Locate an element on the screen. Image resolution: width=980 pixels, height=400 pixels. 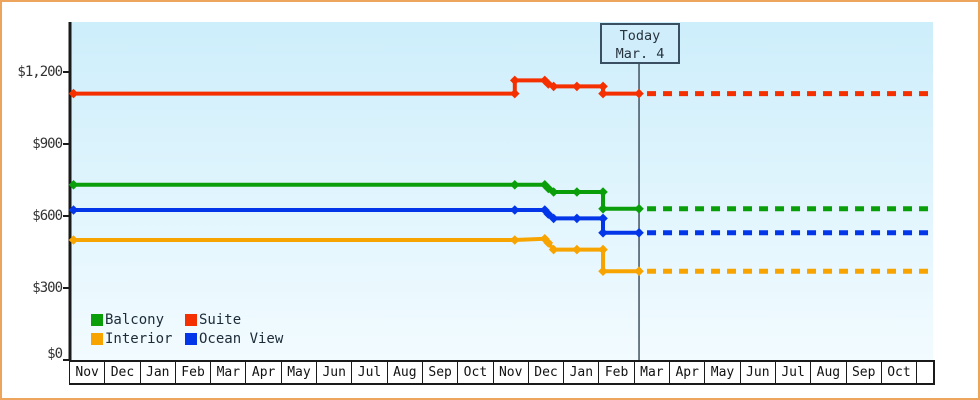
legend-item-ocean-view: Ocean View is located at coordinates (234, 338).